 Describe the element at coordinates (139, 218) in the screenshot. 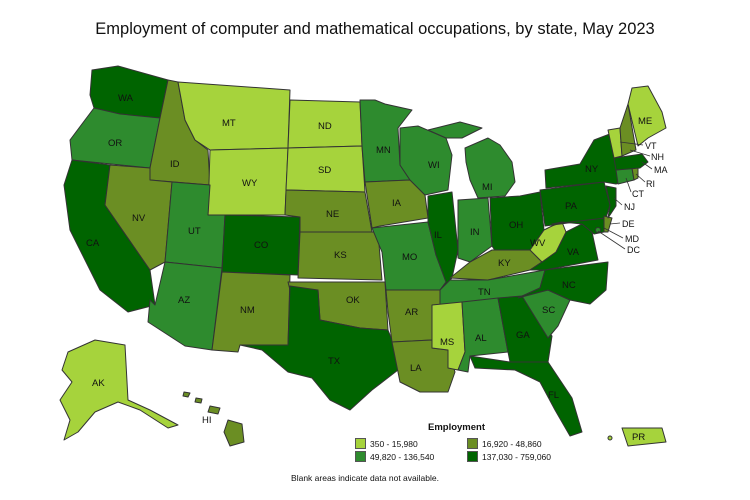

I see `label-nv: NV` at that location.